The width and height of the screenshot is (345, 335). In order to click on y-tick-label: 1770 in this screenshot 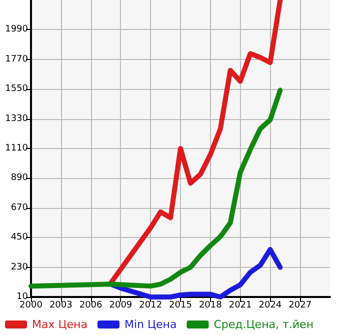, I will do `click(16, 59)`.